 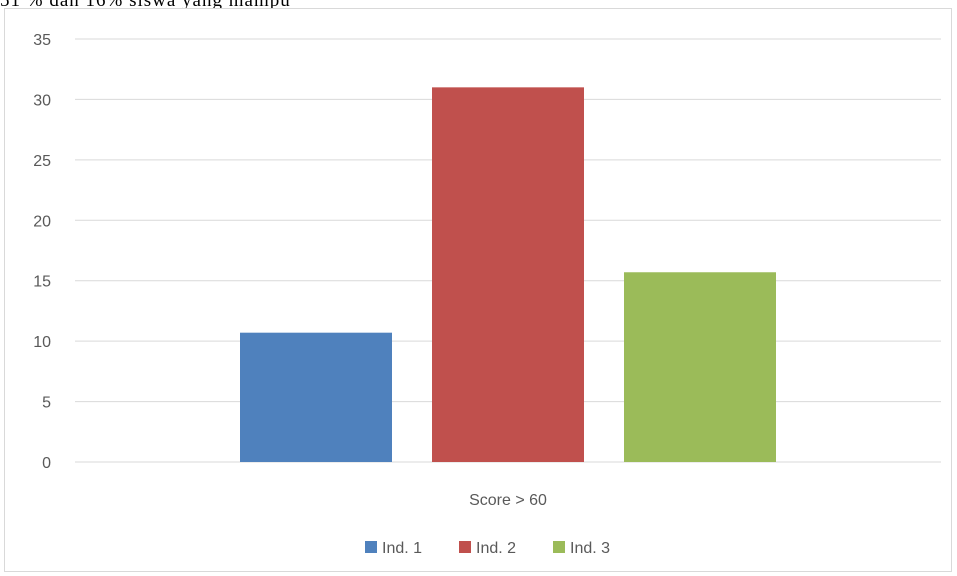 What do you see at coordinates (46, 403) in the screenshot?
I see `y-tick-label: 5` at bounding box center [46, 403].